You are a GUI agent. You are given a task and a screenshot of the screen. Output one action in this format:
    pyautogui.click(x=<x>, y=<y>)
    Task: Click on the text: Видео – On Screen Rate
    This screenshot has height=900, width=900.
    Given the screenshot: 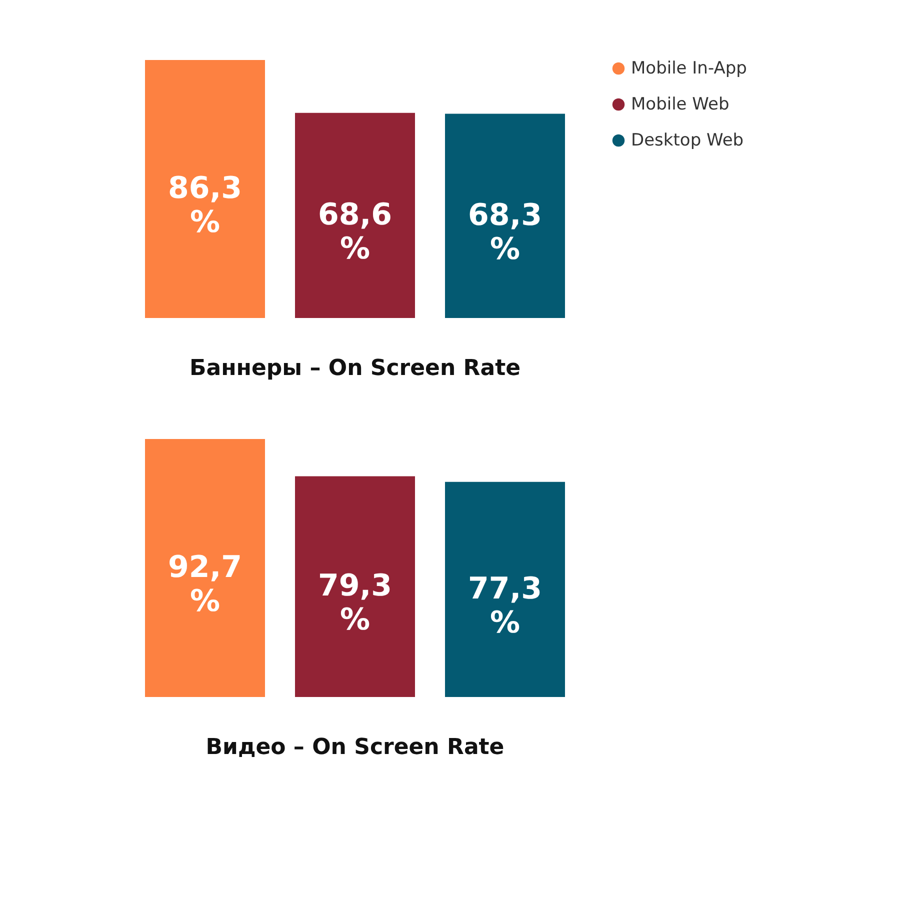 What is the action you would take?
    pyautogui.click(x=355, y=747)
    